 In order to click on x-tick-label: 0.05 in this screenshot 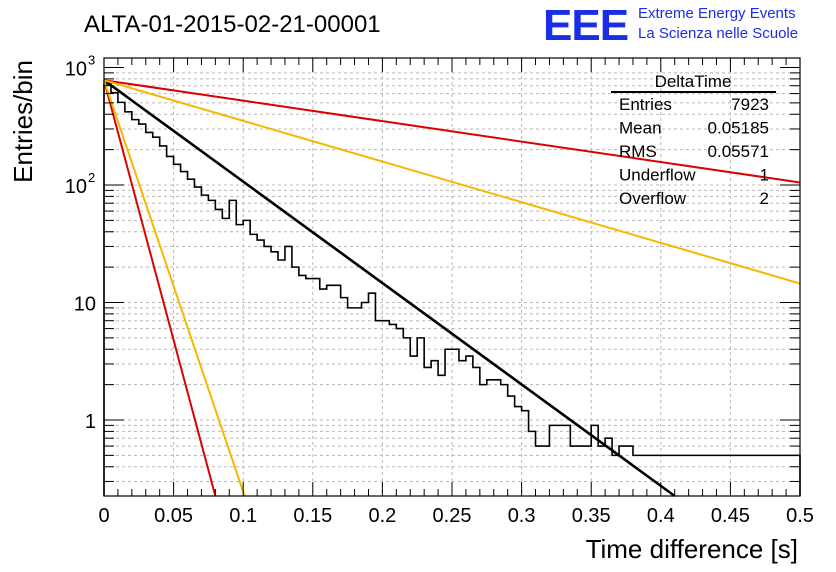, I will do `click(173, 516)`.